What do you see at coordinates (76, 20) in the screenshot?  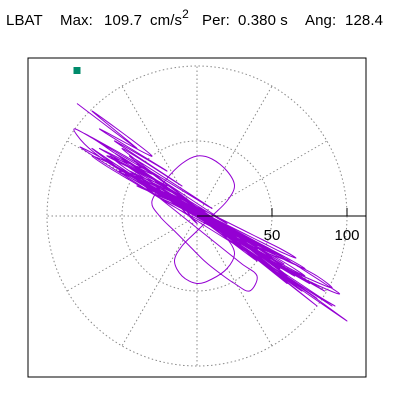 I see `max-label: Max:` at bounding box center [76, 20].